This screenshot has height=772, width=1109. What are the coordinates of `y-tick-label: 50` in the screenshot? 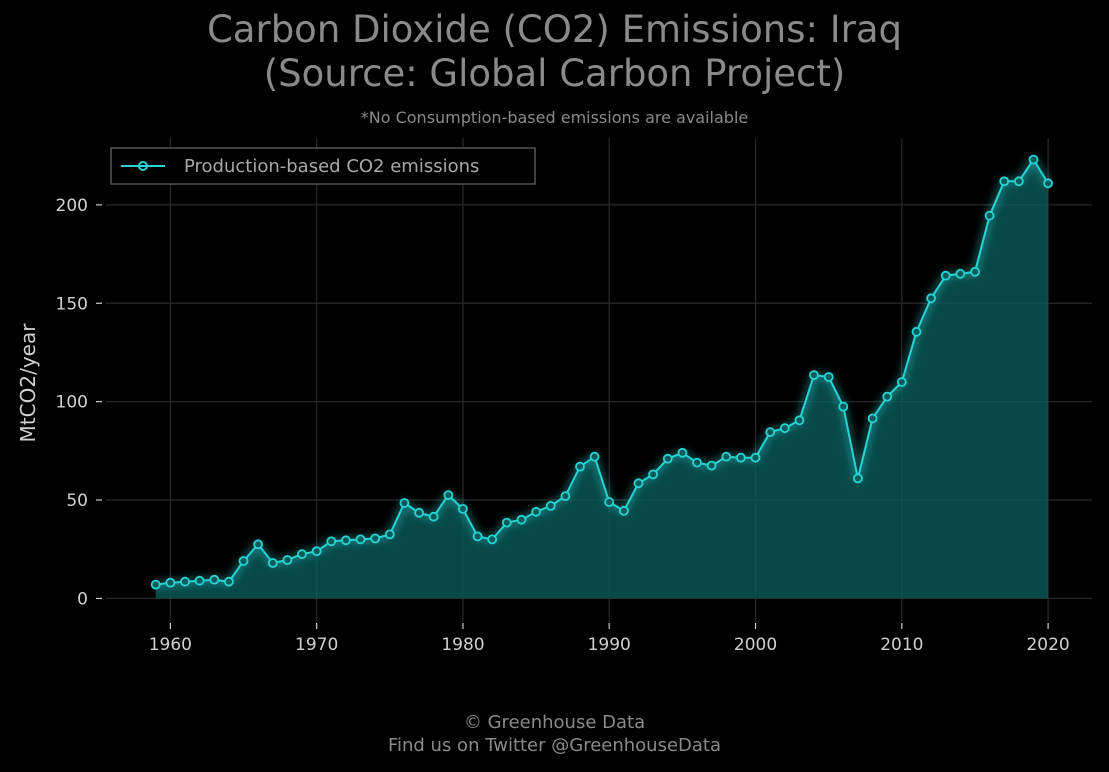 It's located at (77, 501).